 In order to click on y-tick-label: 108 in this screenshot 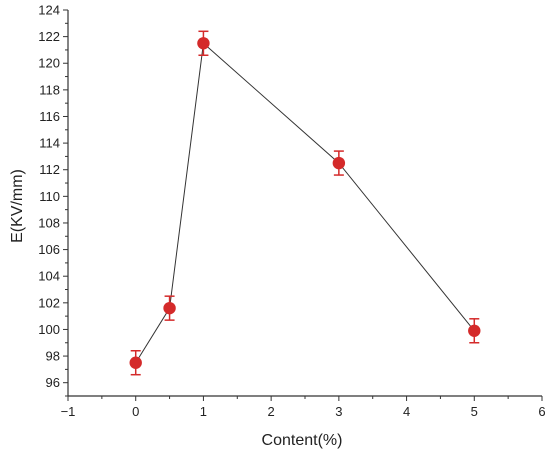, I will do `click(49, 222)`.